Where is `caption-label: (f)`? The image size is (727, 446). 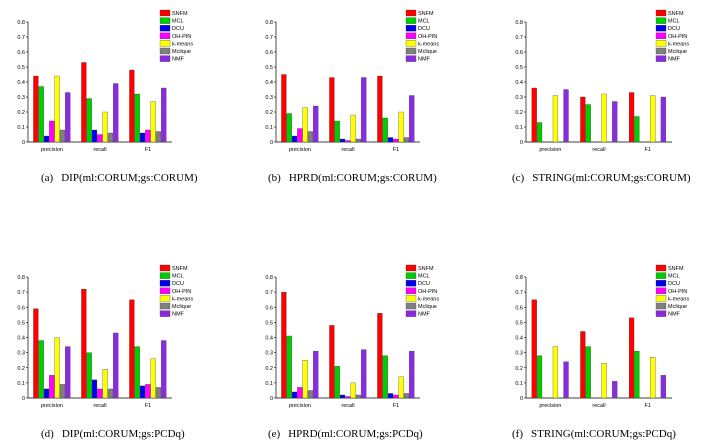 caption-label: (f) is located at coordinates (517, 434).